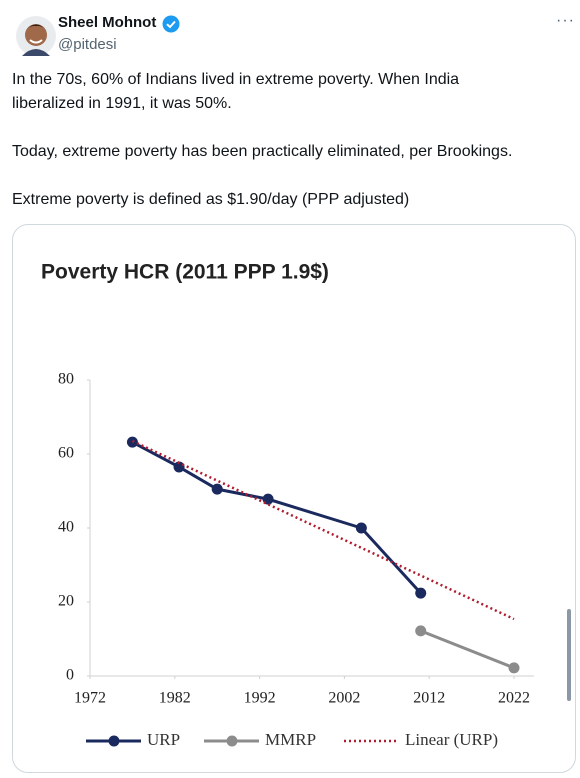  What do you see at coordinates (290, 739) in the screenshot?
I see `legend-label: MMRP` at bounding box center [290, 739].